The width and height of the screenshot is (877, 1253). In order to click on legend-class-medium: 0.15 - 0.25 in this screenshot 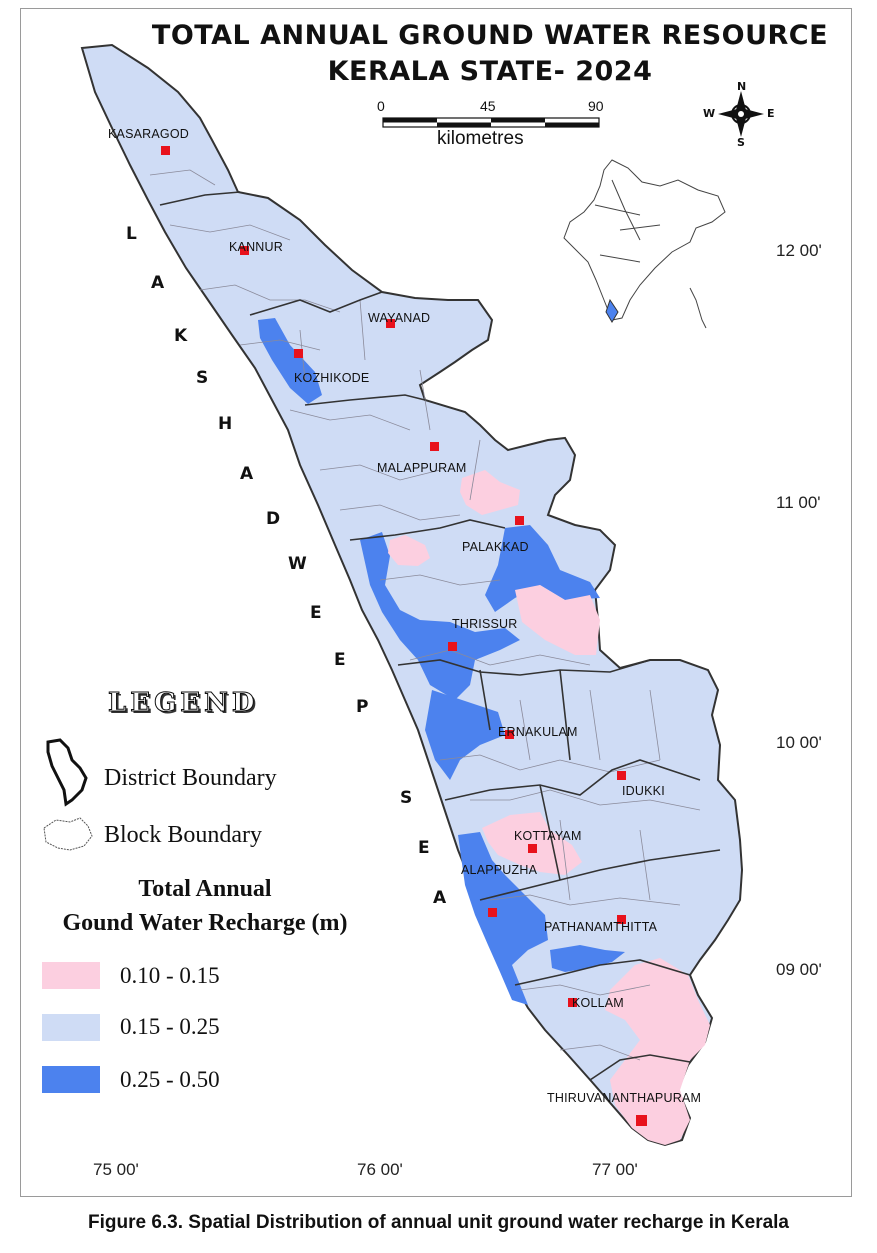, I will do `click(170, 1026)`.